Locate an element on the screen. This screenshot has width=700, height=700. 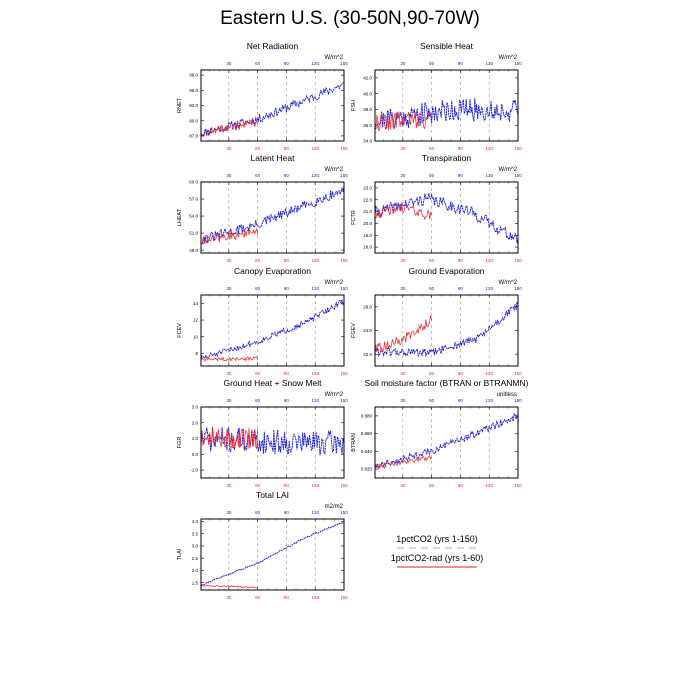
page-title: Eastern U.S. (30-50N,90-70W) is located at coordinates (350, 18).